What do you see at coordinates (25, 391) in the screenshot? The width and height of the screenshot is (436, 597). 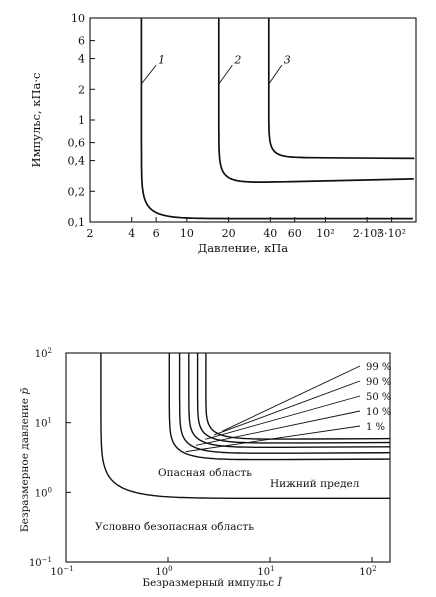 I see `bottom-y-axis-symbol: p̄` at bounding box center [25, 391].